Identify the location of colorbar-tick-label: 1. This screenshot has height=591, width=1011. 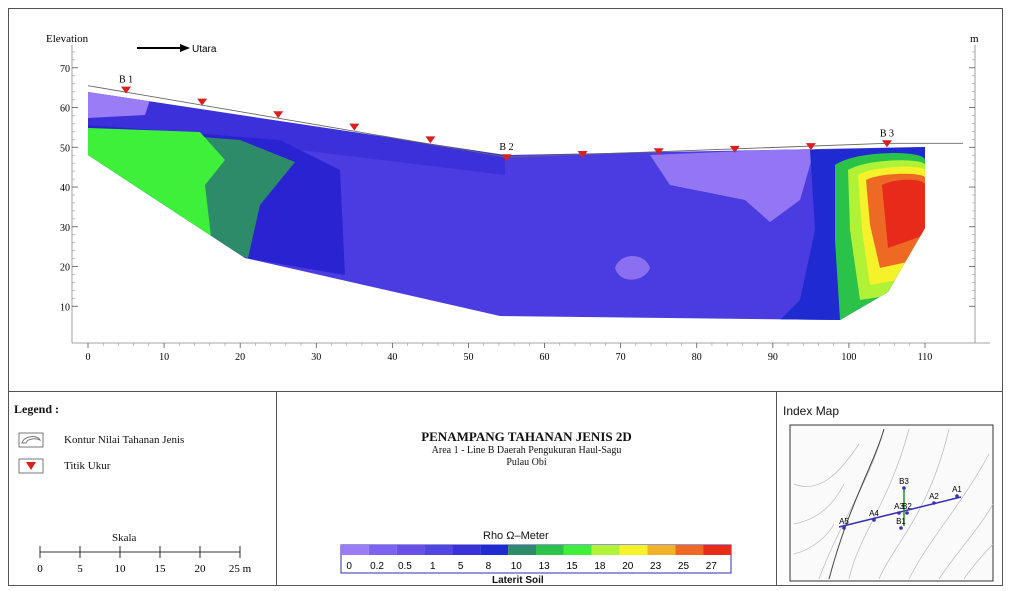
(433, 566).